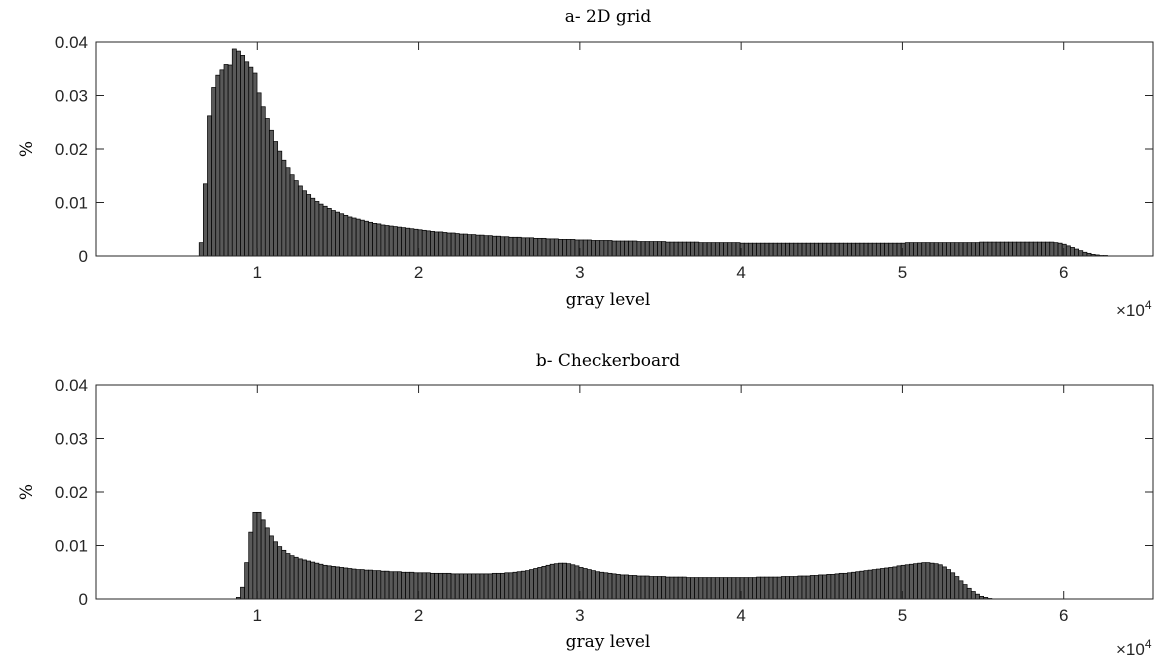 Image resolution: width=1160 pixels, height=659 pixels. I want to click on x-tick-label: 4, so click(740, 615).